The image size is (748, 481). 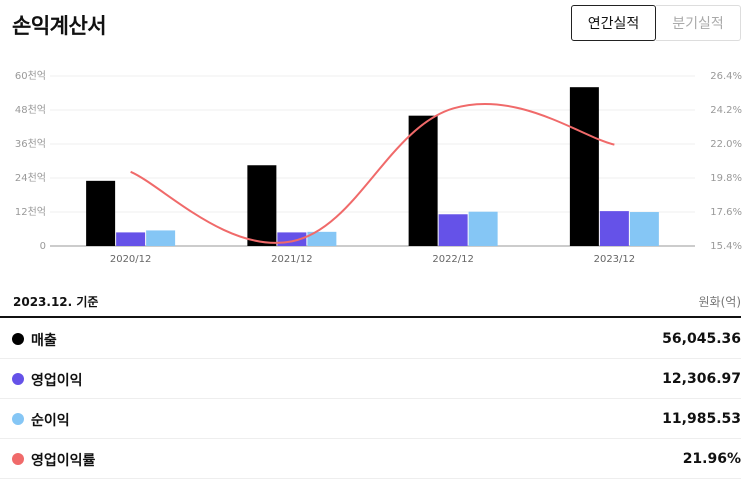 What do you see at coordinates (30, 110) in the screenshot?
I see `y-left-tick-label: 48천억` at bounding box center [30, 110].